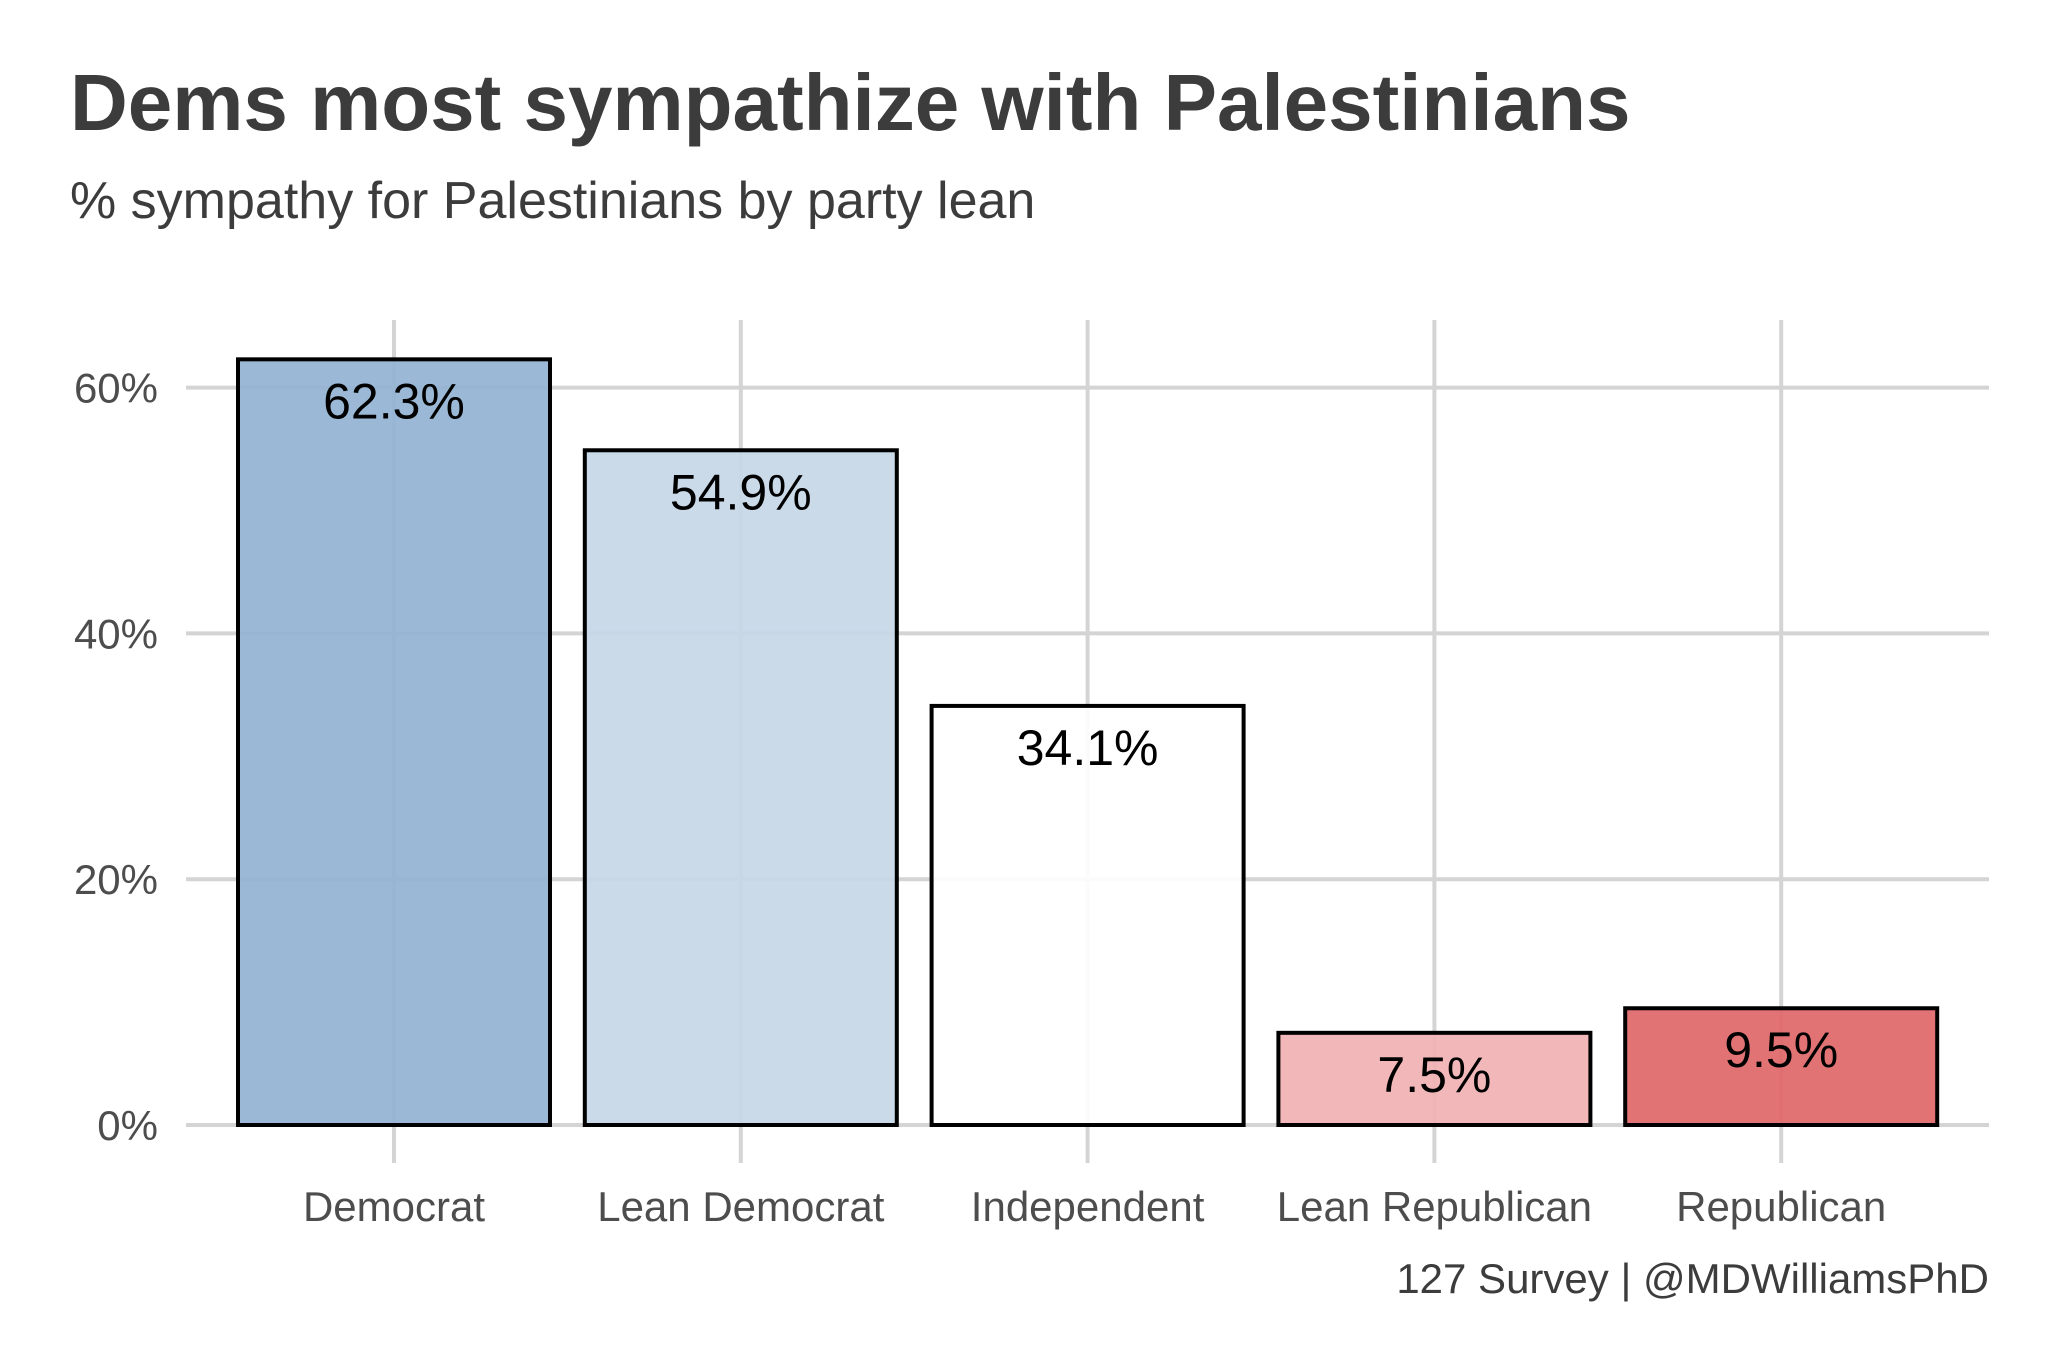 The width and height of the screenshot is (2048, 1365). I want to click on x-tick-label: Republican, so click(1781, 1206).